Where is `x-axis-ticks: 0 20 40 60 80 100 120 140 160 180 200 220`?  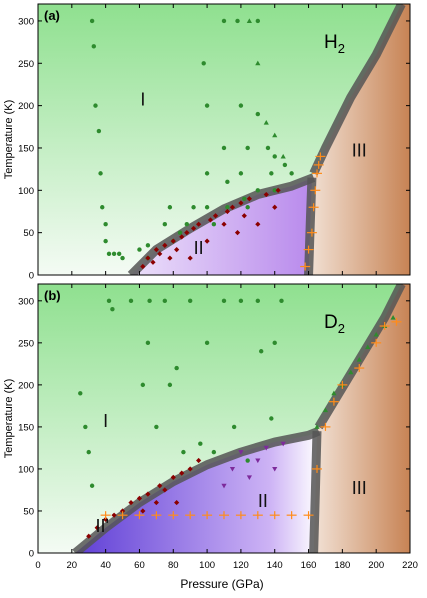 x-axis-ticks: 0 20 40 60 80 100 120 140 160 180 200 220 is located at coordinates (226, 565).